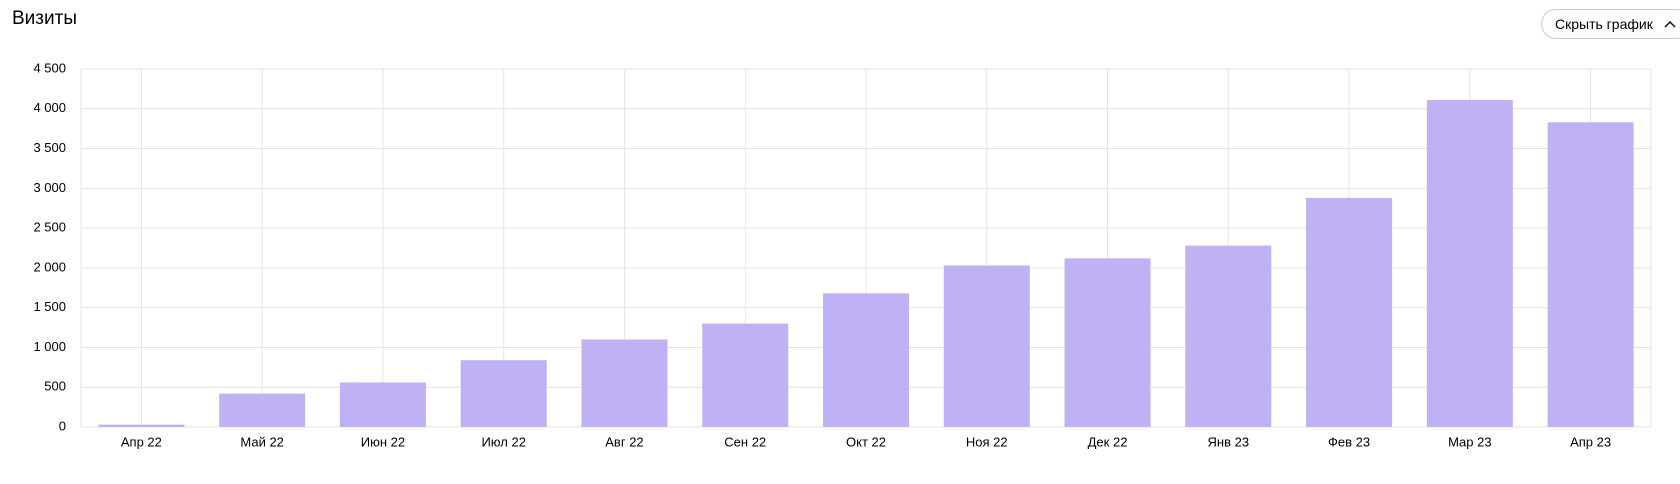  I want to click on y-tick-label: 2 500, so click(49, 227).